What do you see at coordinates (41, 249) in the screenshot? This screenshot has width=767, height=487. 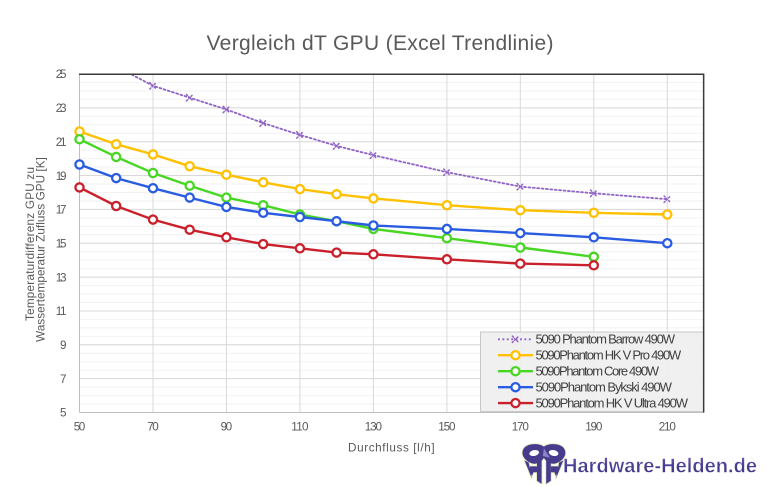 I see `svg-text:Wassertemperatur Zufluss GPU [: Wassertemperatur Zufluss GPU [K]` at bounding box center [41, 249].